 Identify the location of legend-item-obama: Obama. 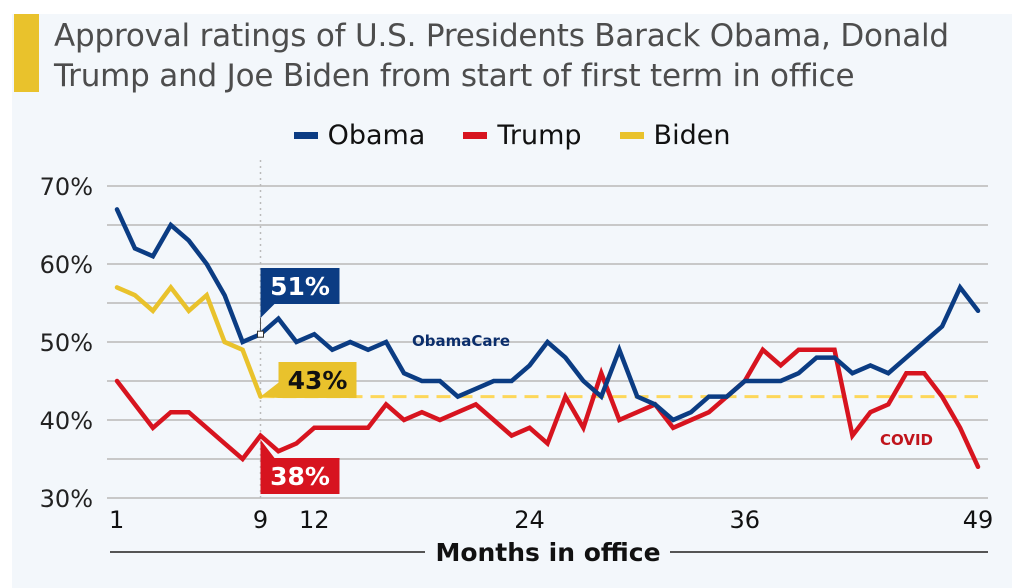
(359, 135).